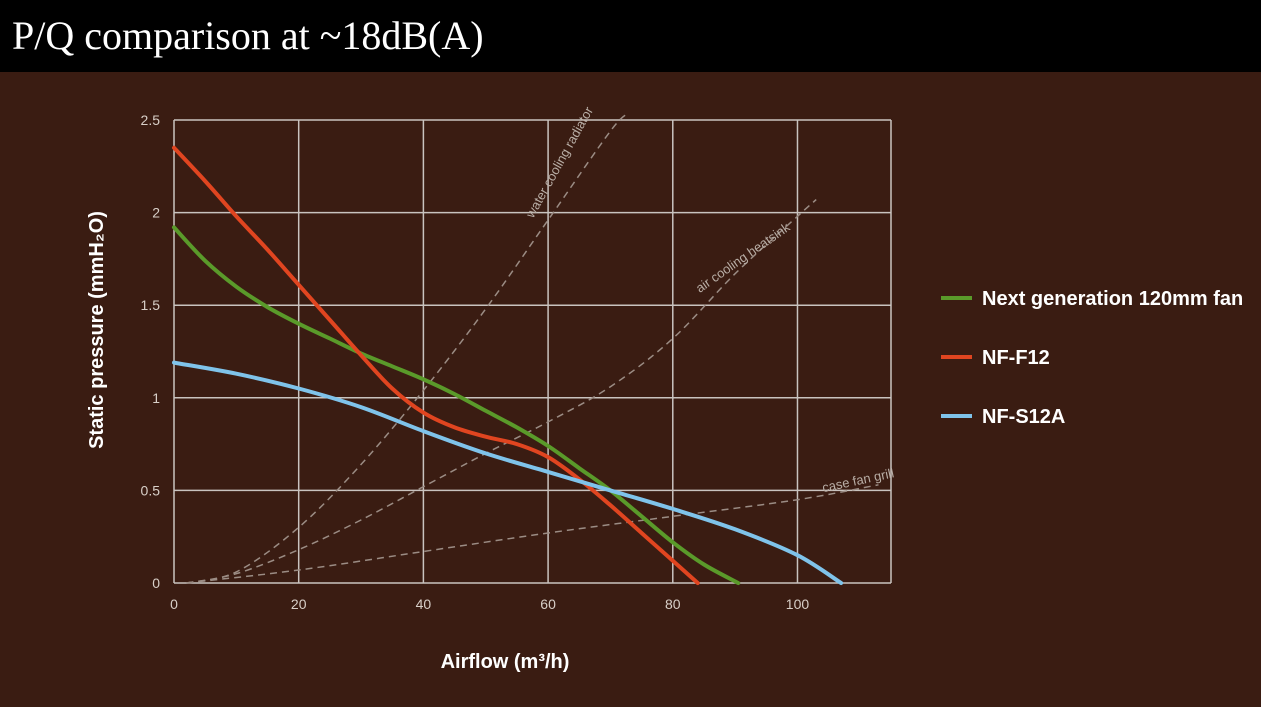 The height and width of the screenshot is (707, 1261). Describe the element at coordinates (743, 257) in the screenshot. I see `system-curve-label: air cooling heatsink` at that location.